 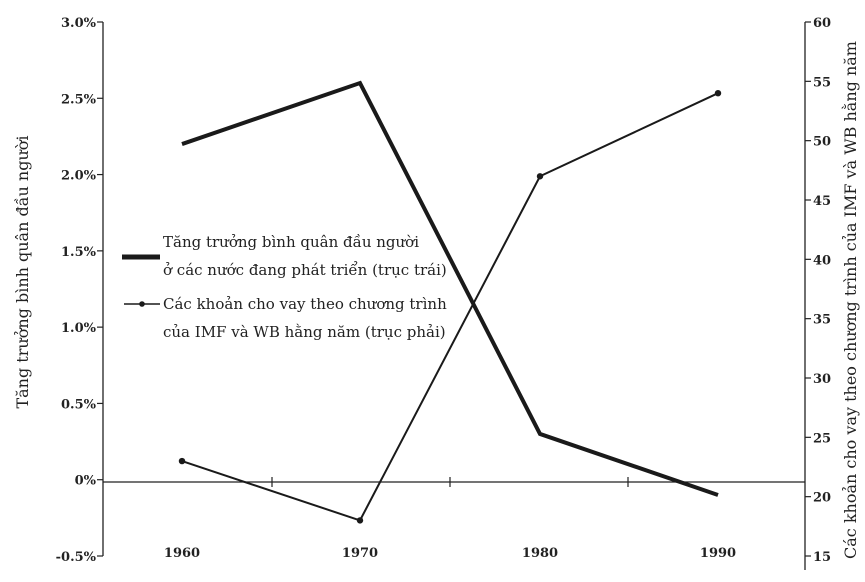 I want to click on left-tick-label: 2.5%, so click(x=79, y=99).